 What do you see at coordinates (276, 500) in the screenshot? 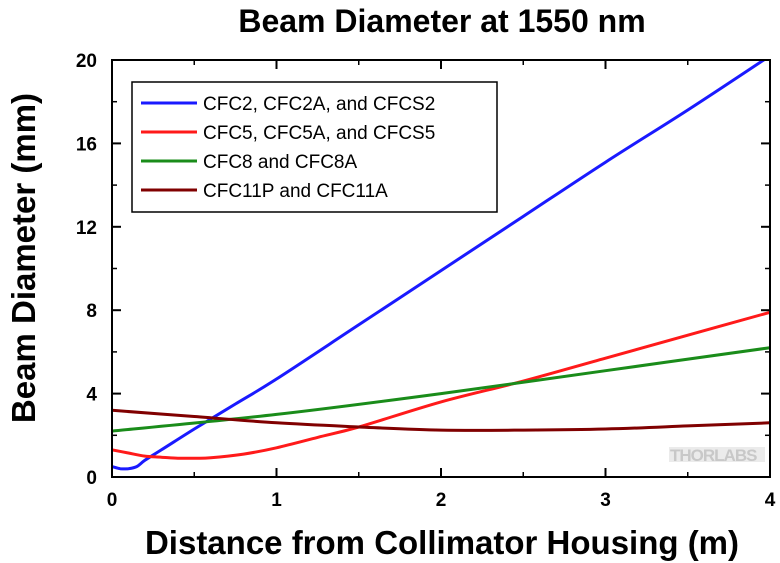
I see `x-tick-label: 1` at bounding box center [276, 500].